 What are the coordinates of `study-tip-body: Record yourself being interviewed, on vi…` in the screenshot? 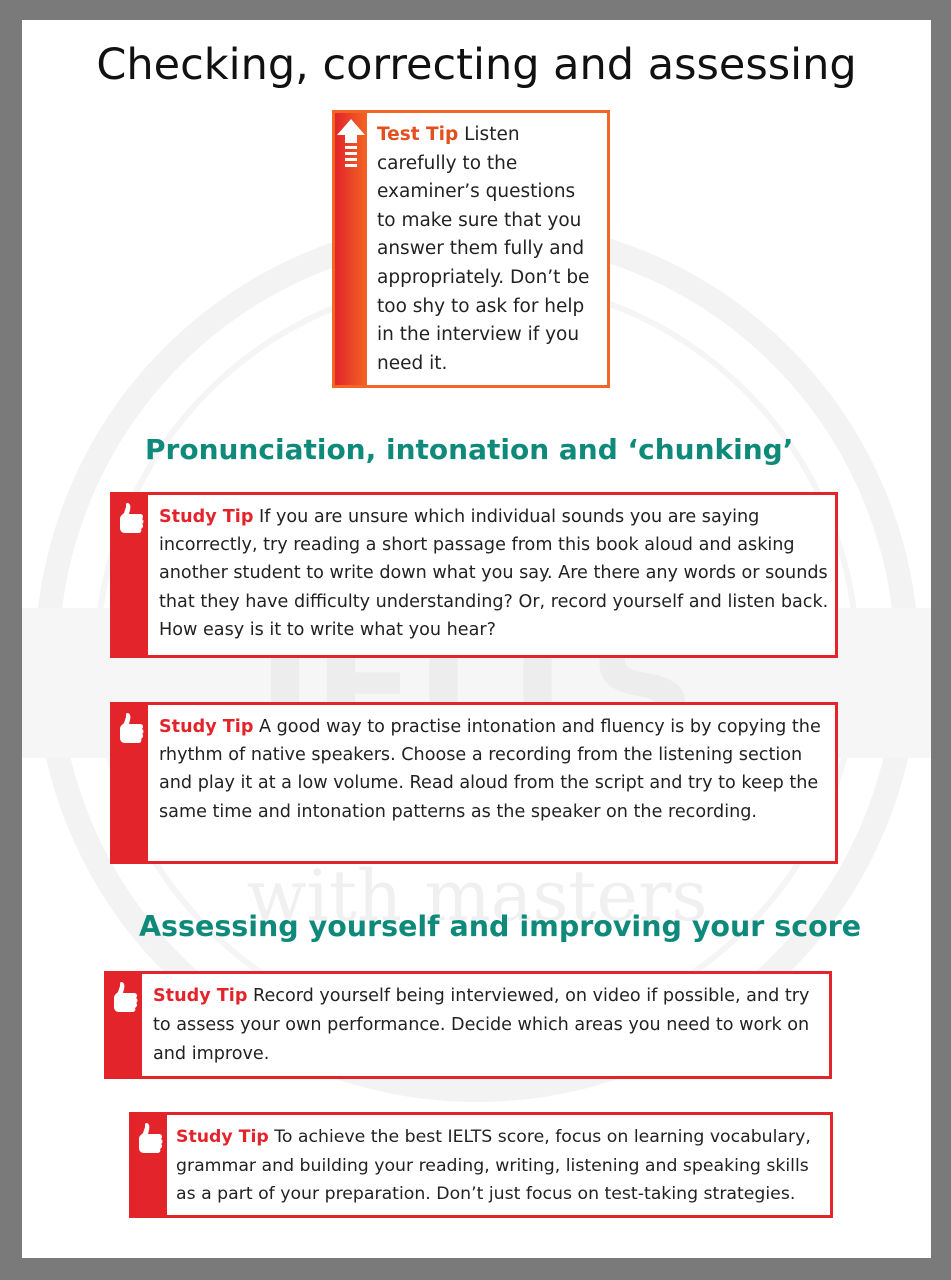 It's located at (481, 1025).